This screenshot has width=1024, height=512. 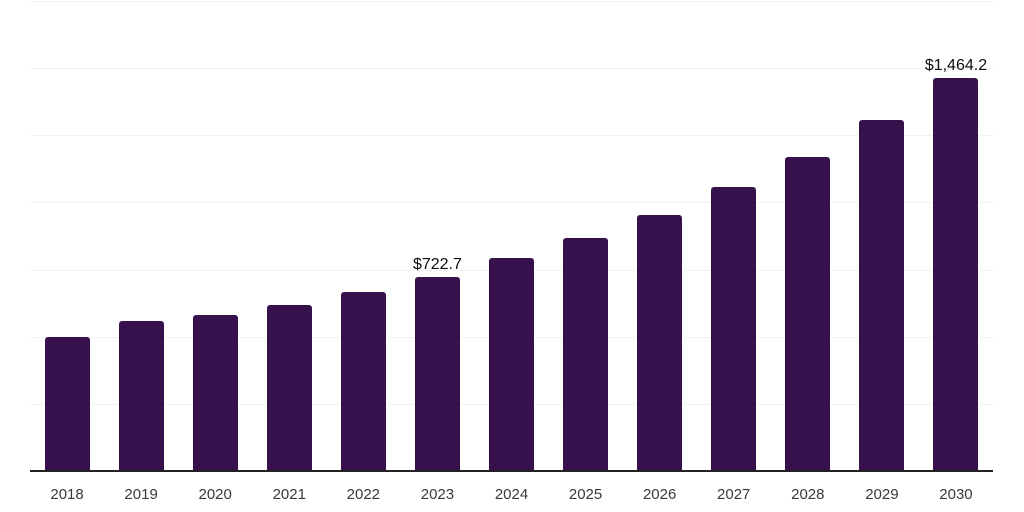 What do you see at coordinates (511, 364) in the screenshot?
I see `bar-2024` at bounding box center [511, 364].